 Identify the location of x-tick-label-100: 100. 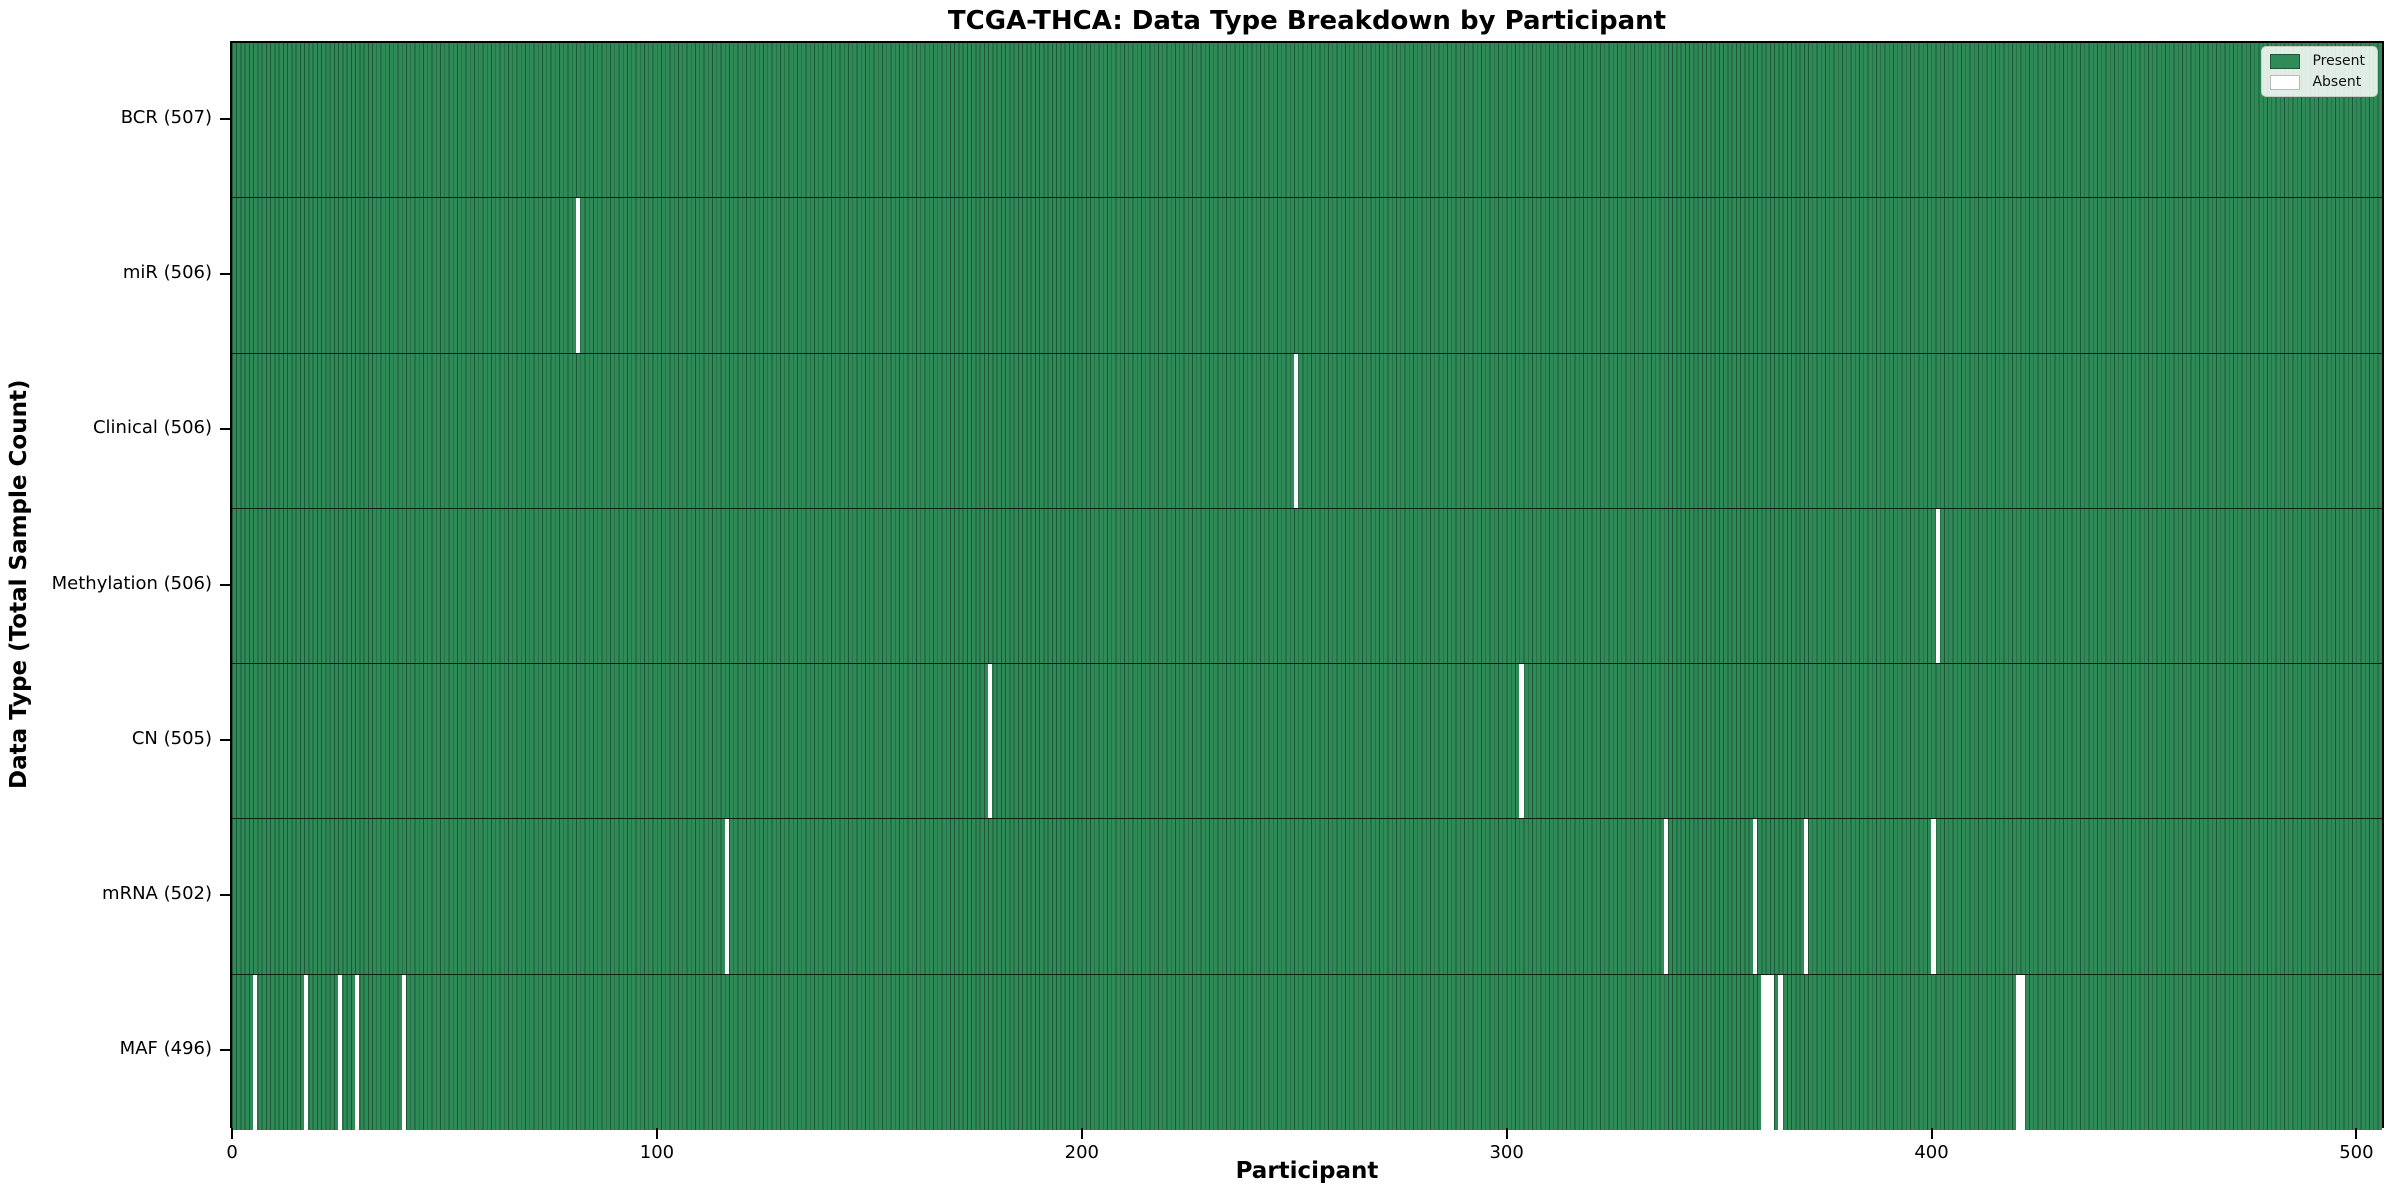
(657, 1152).